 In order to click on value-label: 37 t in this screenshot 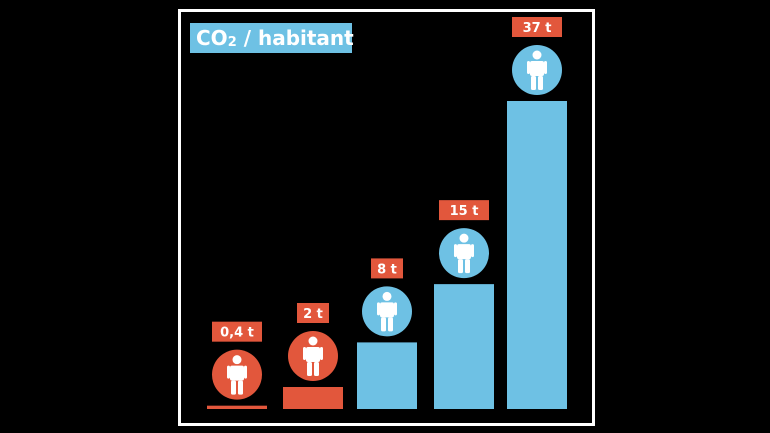, I will do `click(537, 28)`.